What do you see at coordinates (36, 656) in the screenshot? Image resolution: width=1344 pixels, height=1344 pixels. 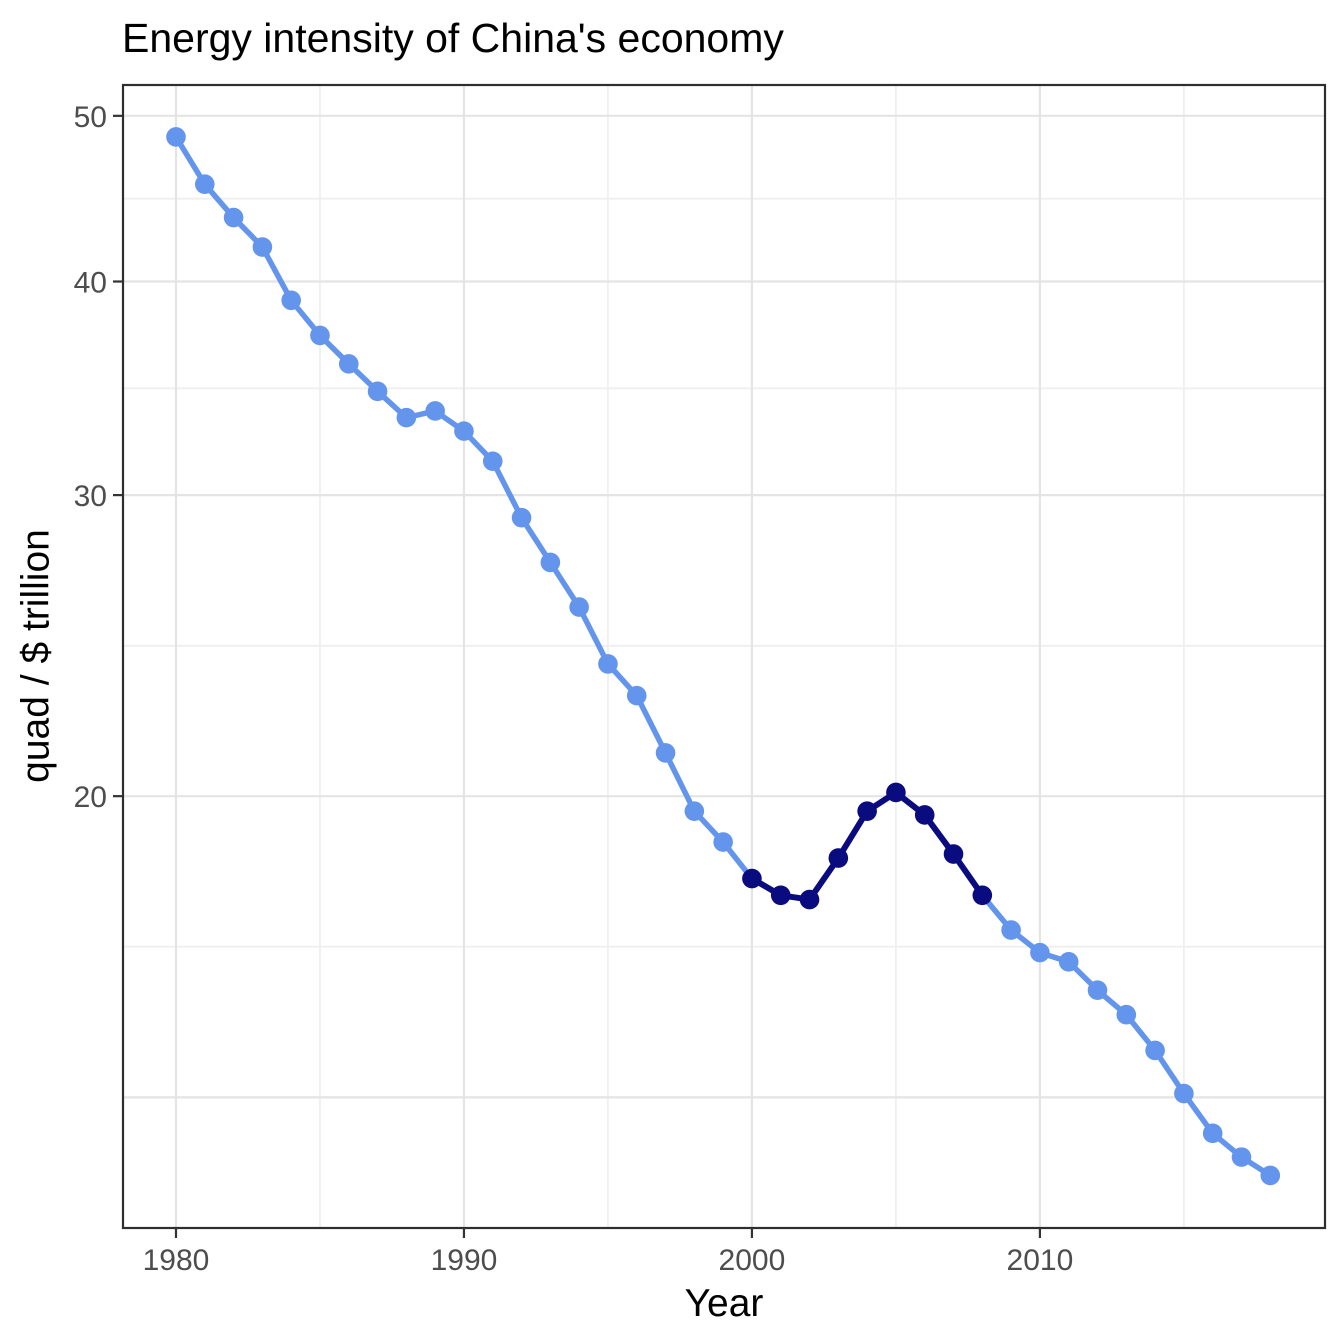 I see `y-axis-title: quad / $ trillion` at bounding box center [36, 656].